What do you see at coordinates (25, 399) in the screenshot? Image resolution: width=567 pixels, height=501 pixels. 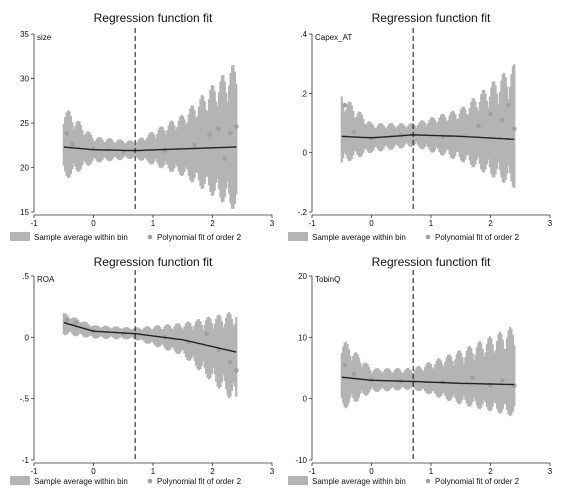 I see `y-tick-label: -.5` at bounding box center [25, 399].